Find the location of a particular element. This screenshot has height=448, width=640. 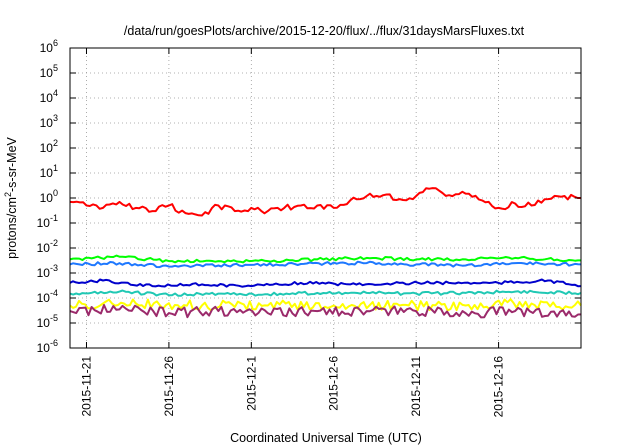

y-tick-label: 10⁶ is located at coordinates (49, 46).